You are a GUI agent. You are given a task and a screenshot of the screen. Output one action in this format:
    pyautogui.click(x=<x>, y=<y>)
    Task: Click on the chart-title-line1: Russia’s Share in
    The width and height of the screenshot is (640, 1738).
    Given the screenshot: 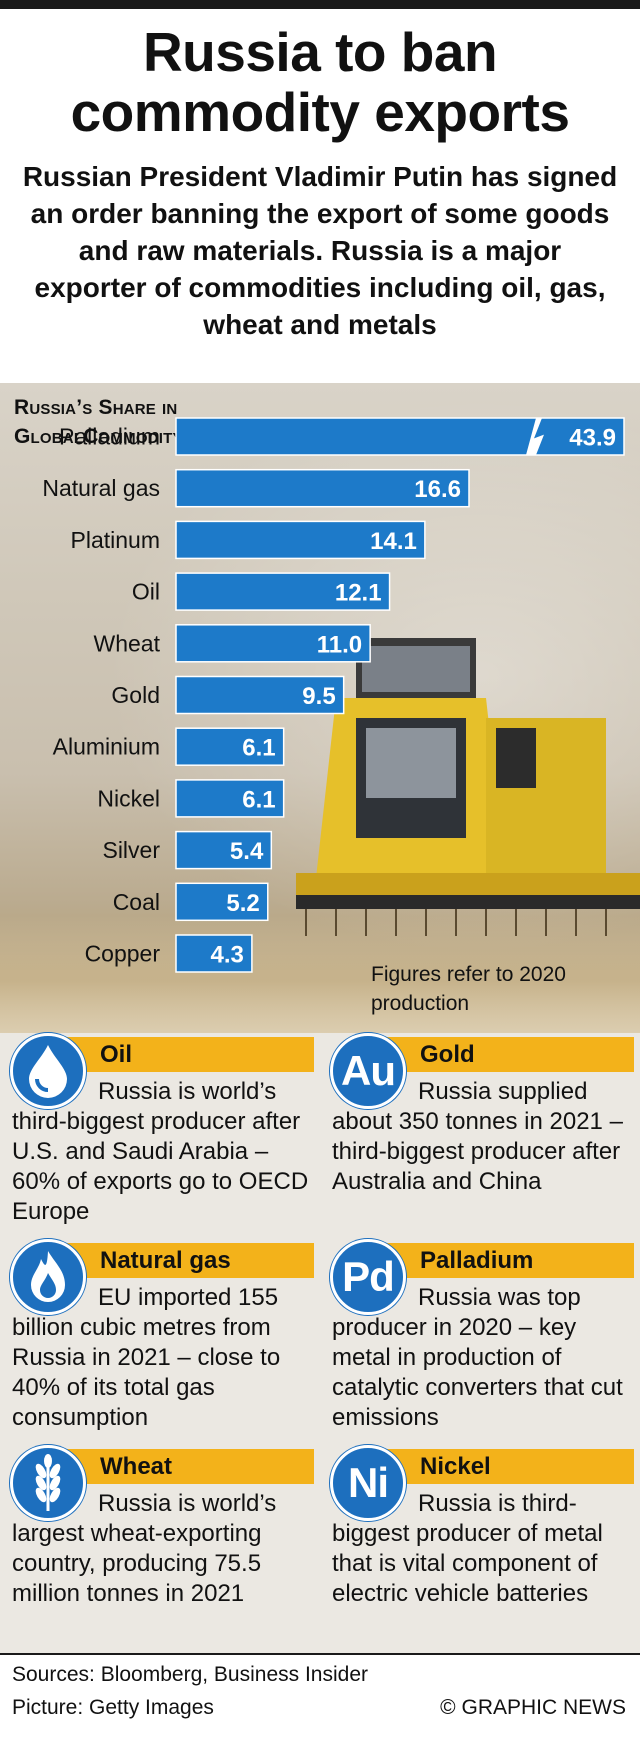 What is the action you would take?
    pyautogui.click(x=96, y=407)
    